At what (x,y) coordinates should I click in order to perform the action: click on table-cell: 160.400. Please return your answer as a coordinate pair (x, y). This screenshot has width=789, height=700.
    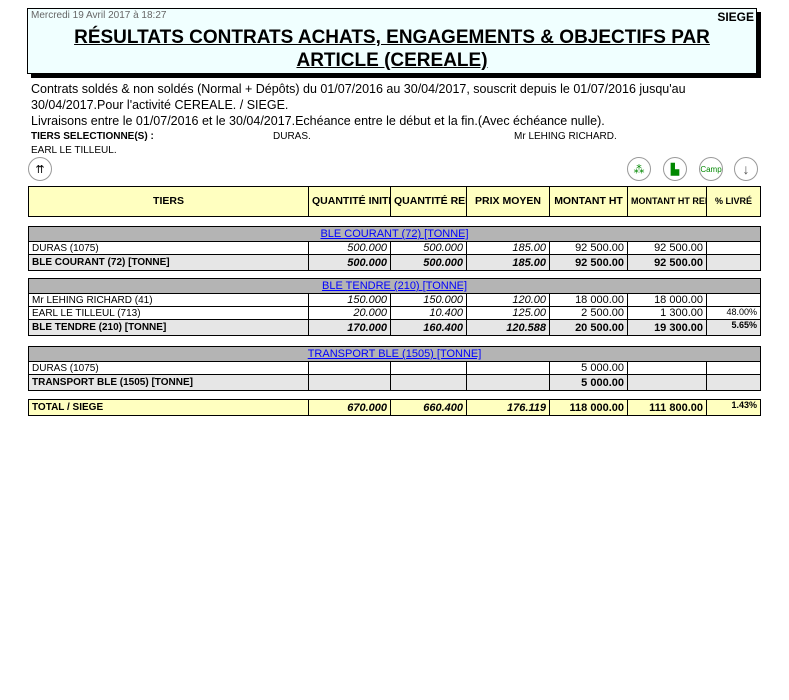
    Looking at the image, I should click on (428, 327).